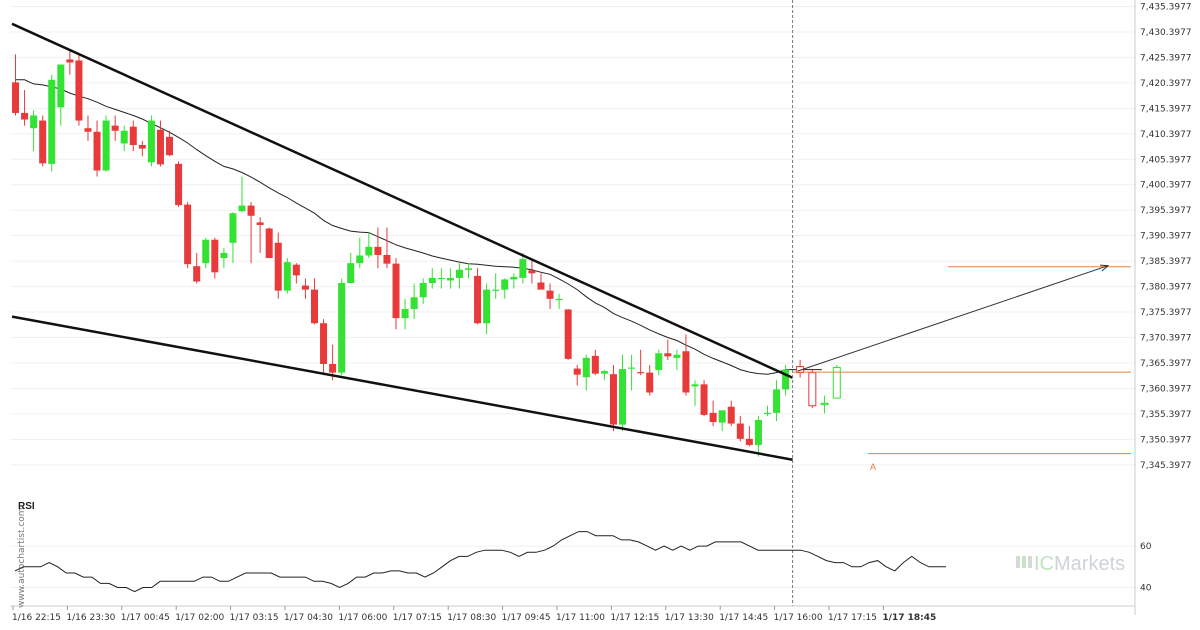 The height and width of the screenshot is (630, 1200). Describe the element at coordinates (689, 618) in the screenshot. I see `time-tick-label: 1/17 13:30` at that location.